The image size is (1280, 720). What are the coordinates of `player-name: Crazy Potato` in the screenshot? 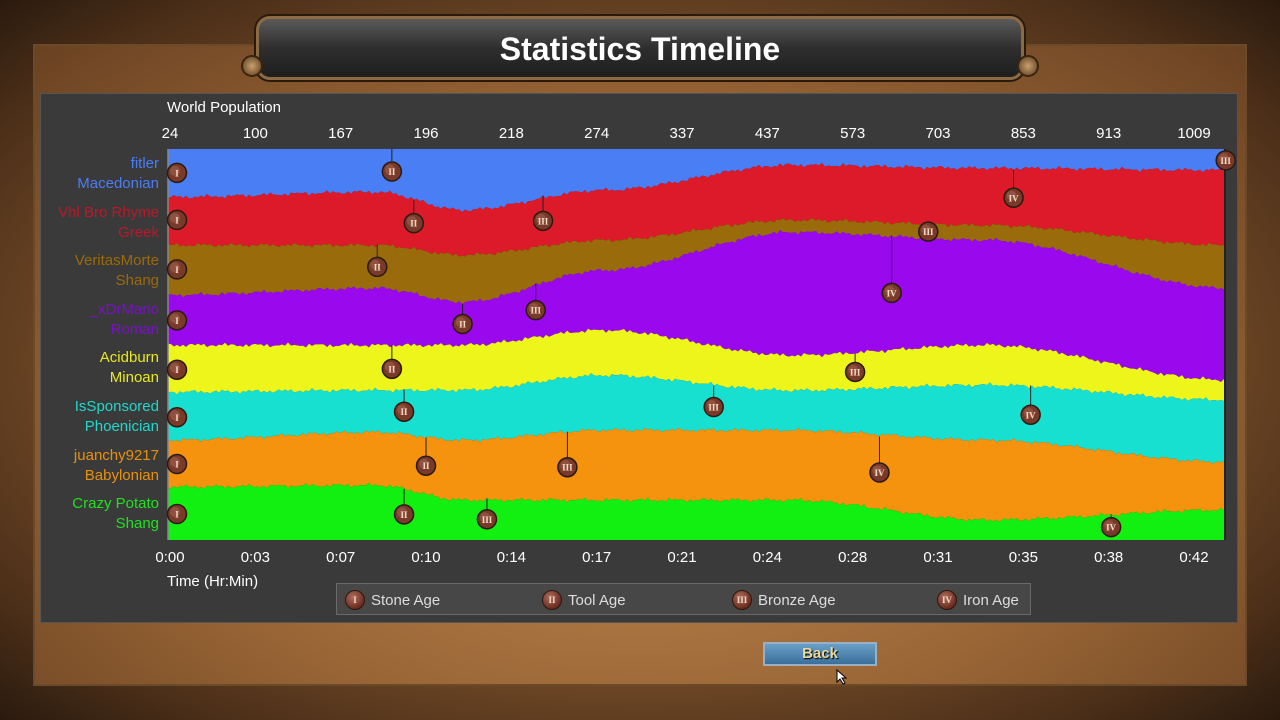 It's located at (115, 504).